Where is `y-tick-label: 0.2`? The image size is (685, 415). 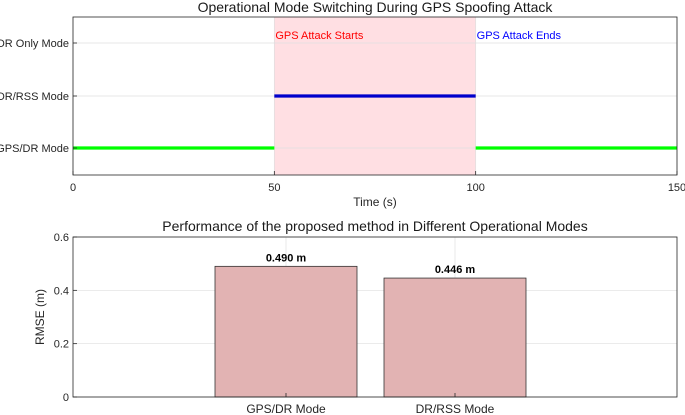
y-tick-label: 0.2 is located at coordinates (61, 345).